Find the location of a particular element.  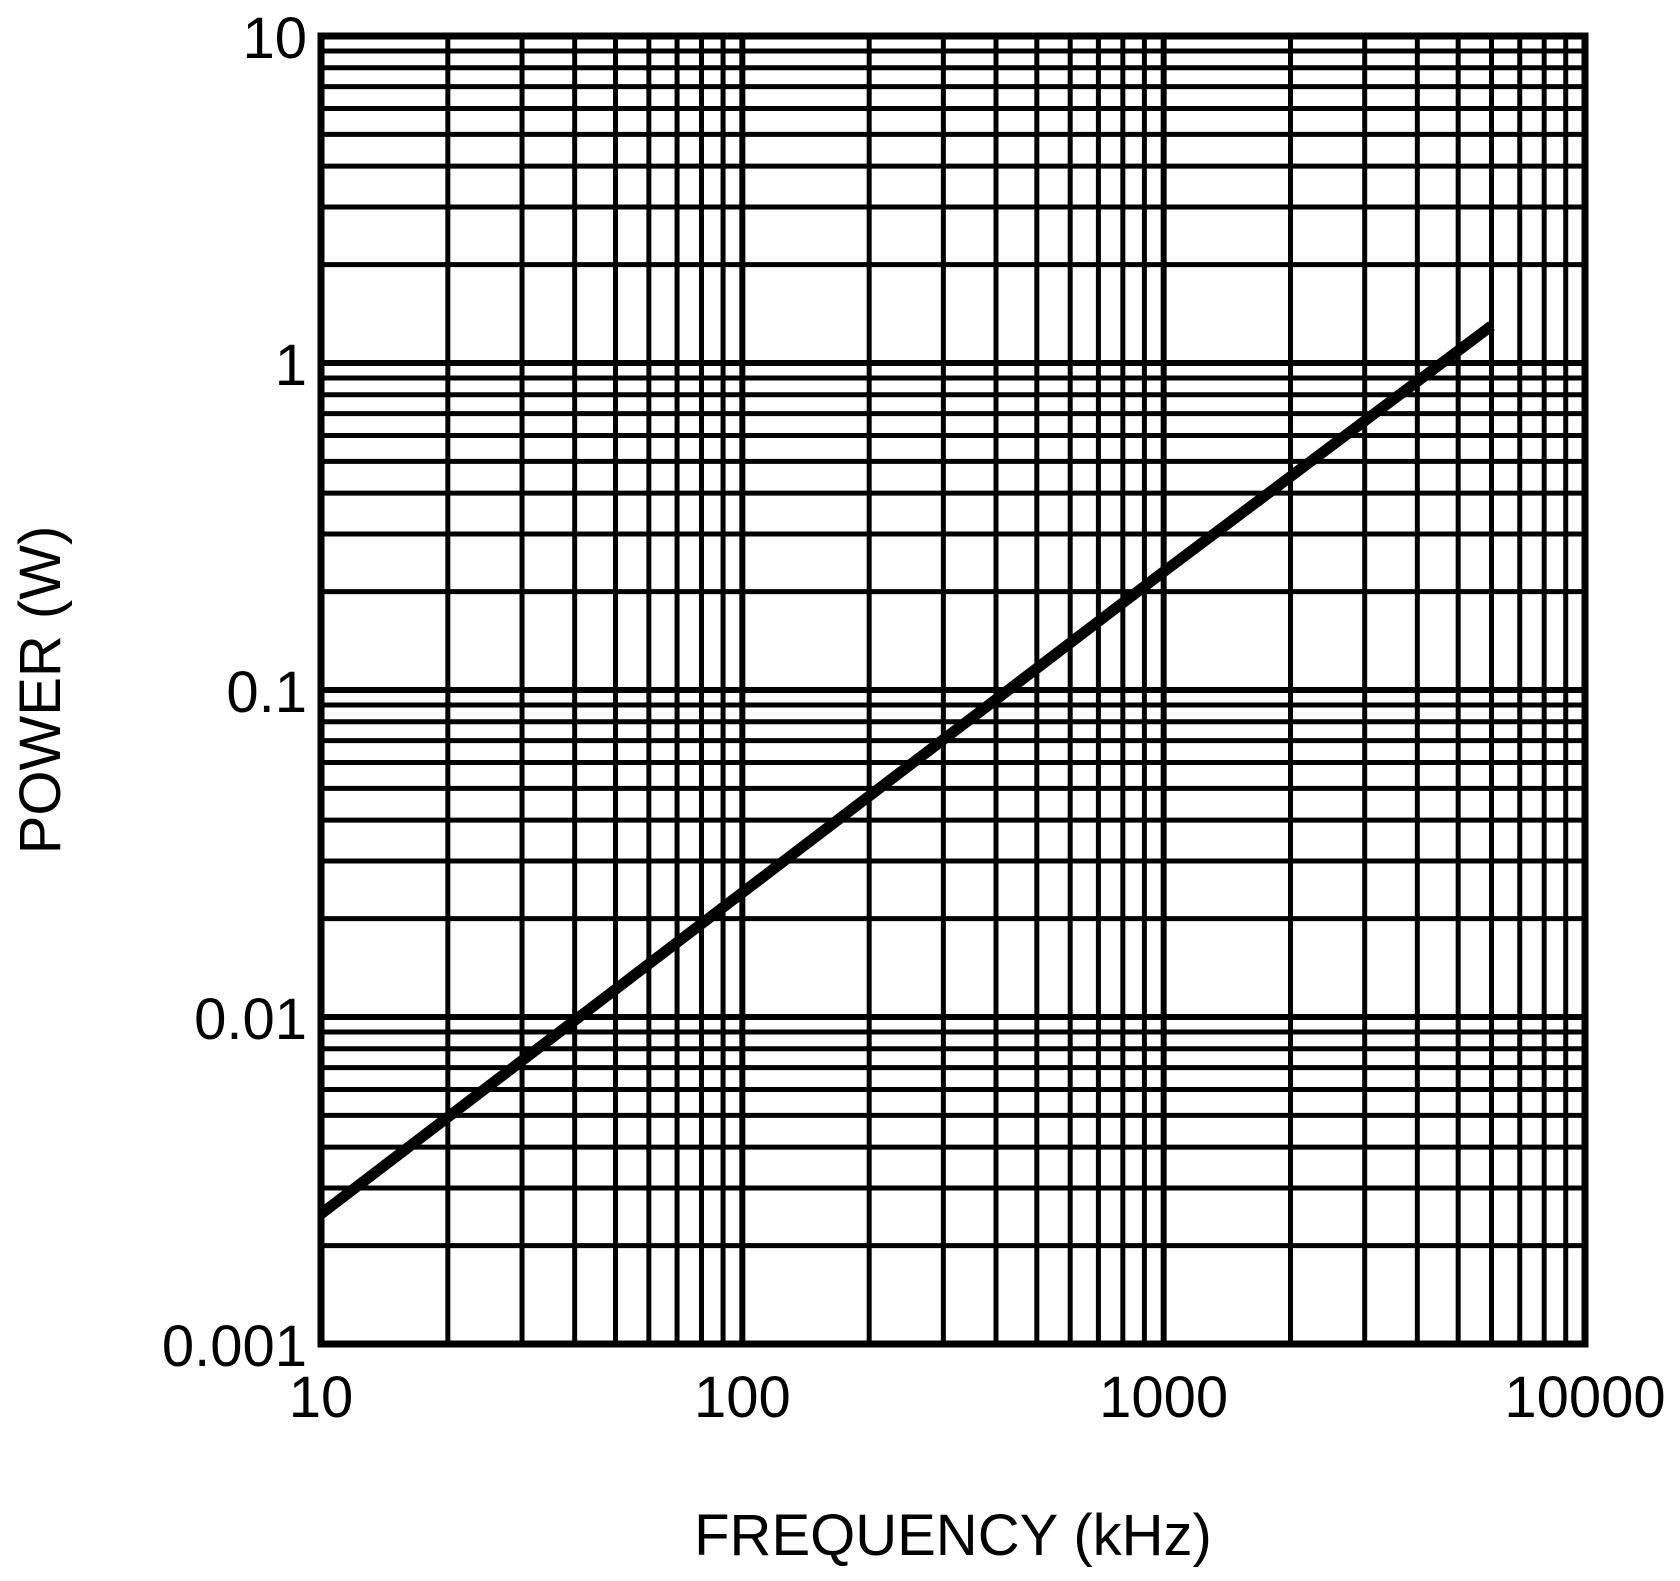

x-axis-label: FREQUENCY (kHz) is located at coordinates (953, 1535).